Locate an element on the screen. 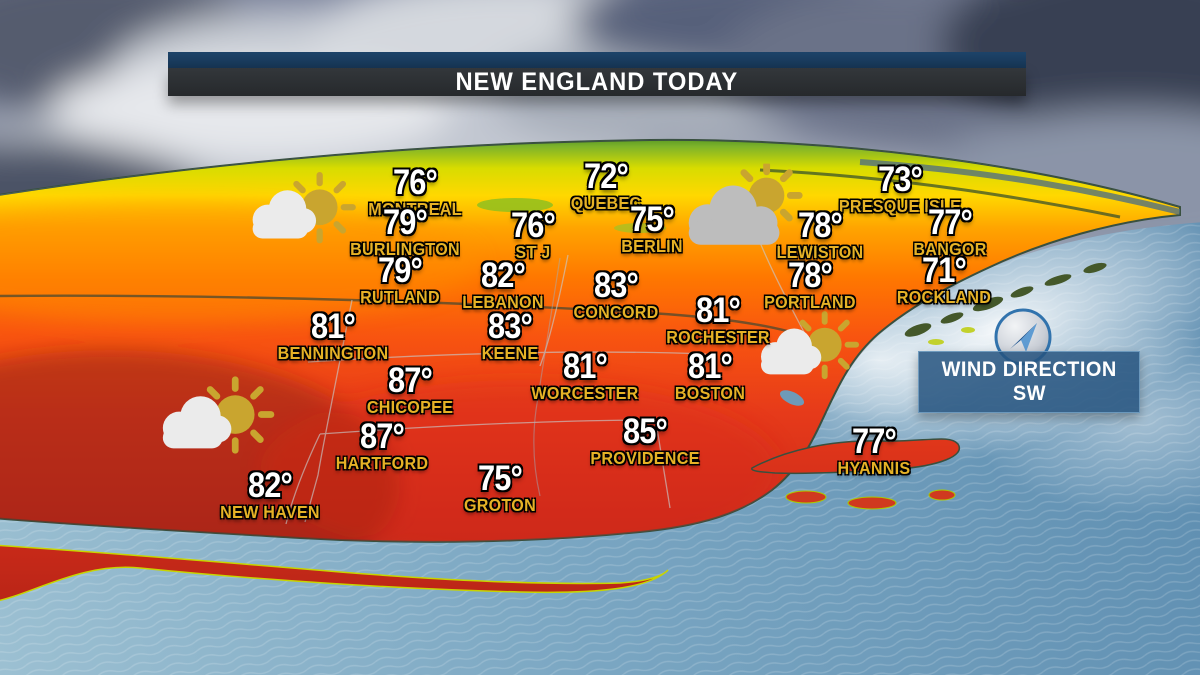  wind-direction-panel: WIND DIRECTION SW is located at coordinates (1029, 382).